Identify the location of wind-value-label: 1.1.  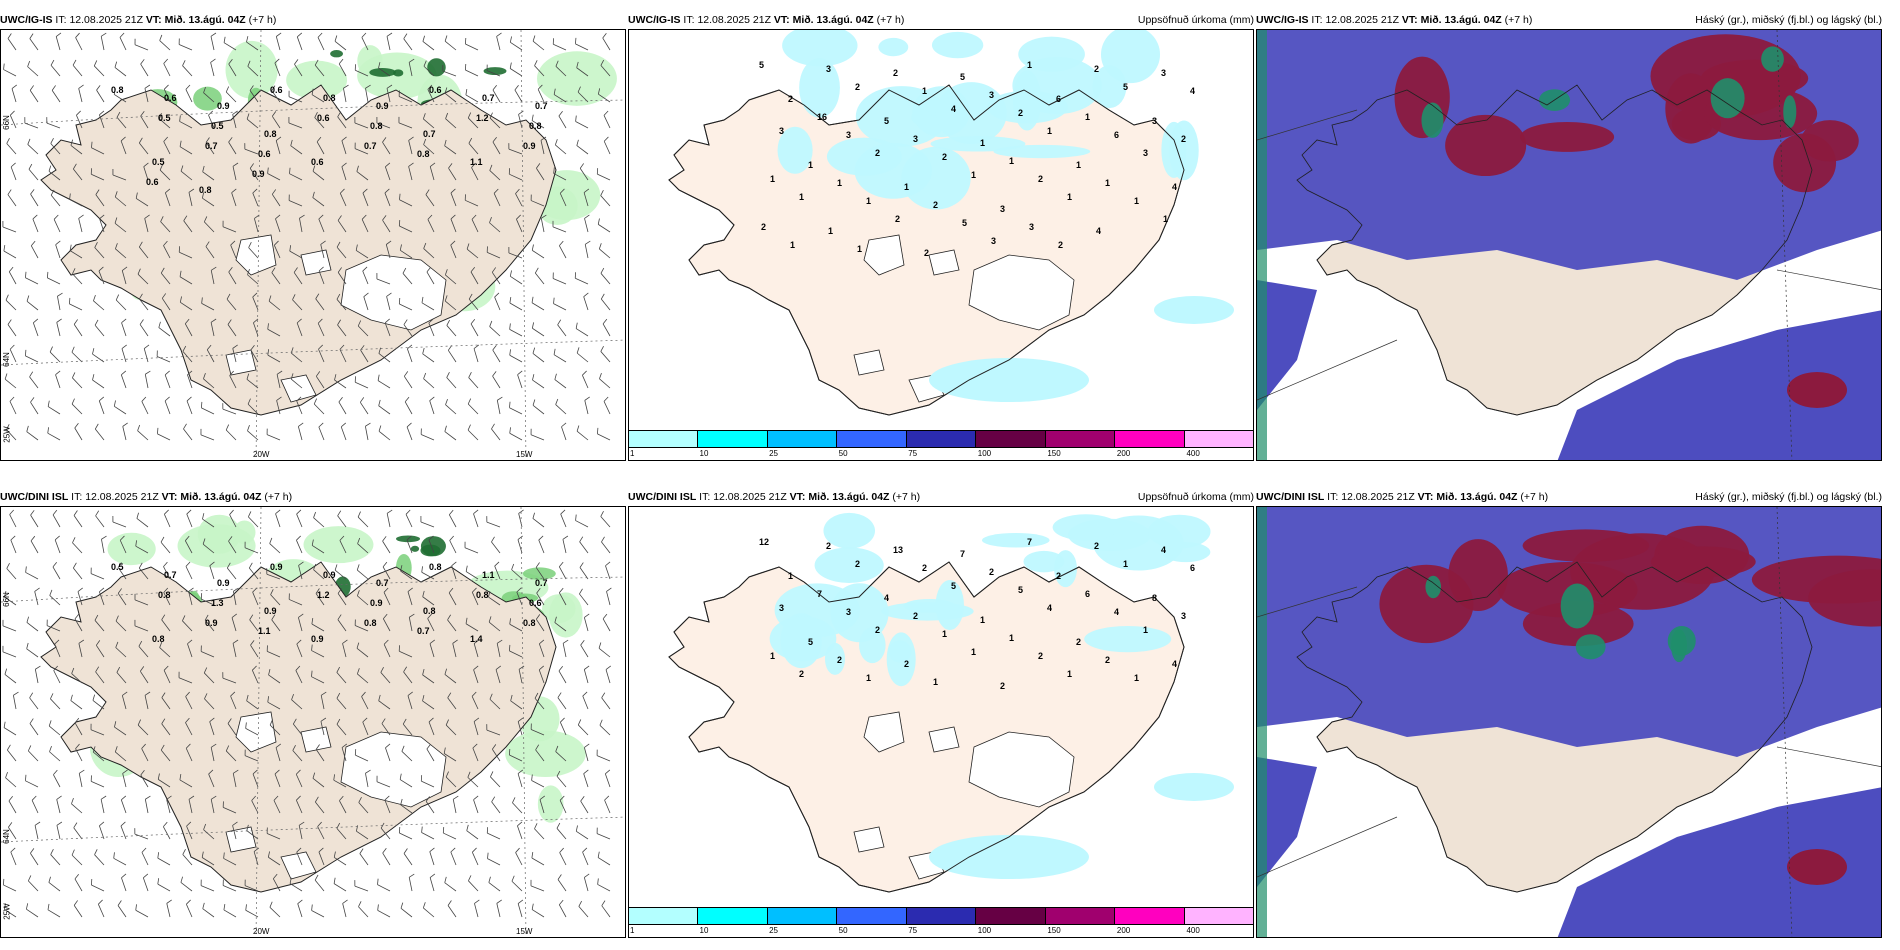
(264, 631).